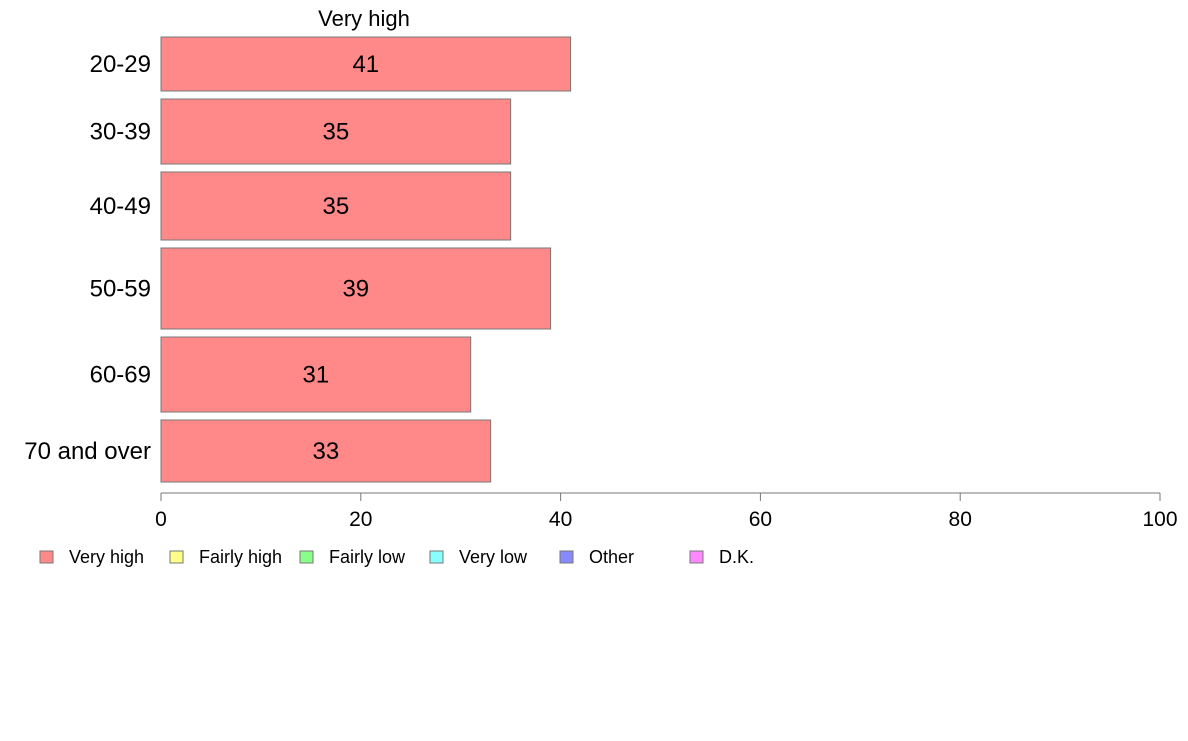  I want to click on bar-value-label: 31, so click(315, 375).